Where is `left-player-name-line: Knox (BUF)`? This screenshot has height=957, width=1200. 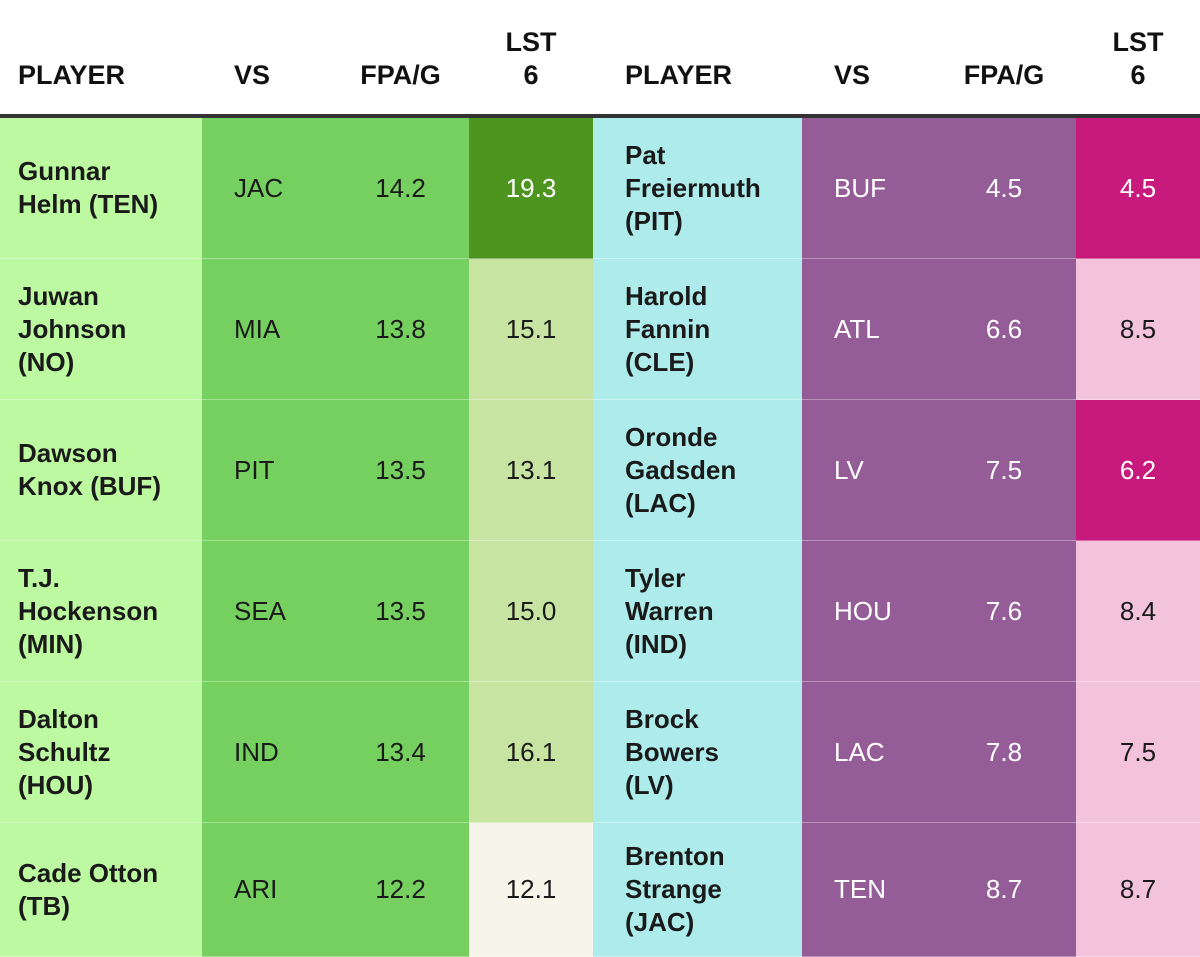
left-player-name-line: Knox (BUF) is located at coordinates (89, 486).